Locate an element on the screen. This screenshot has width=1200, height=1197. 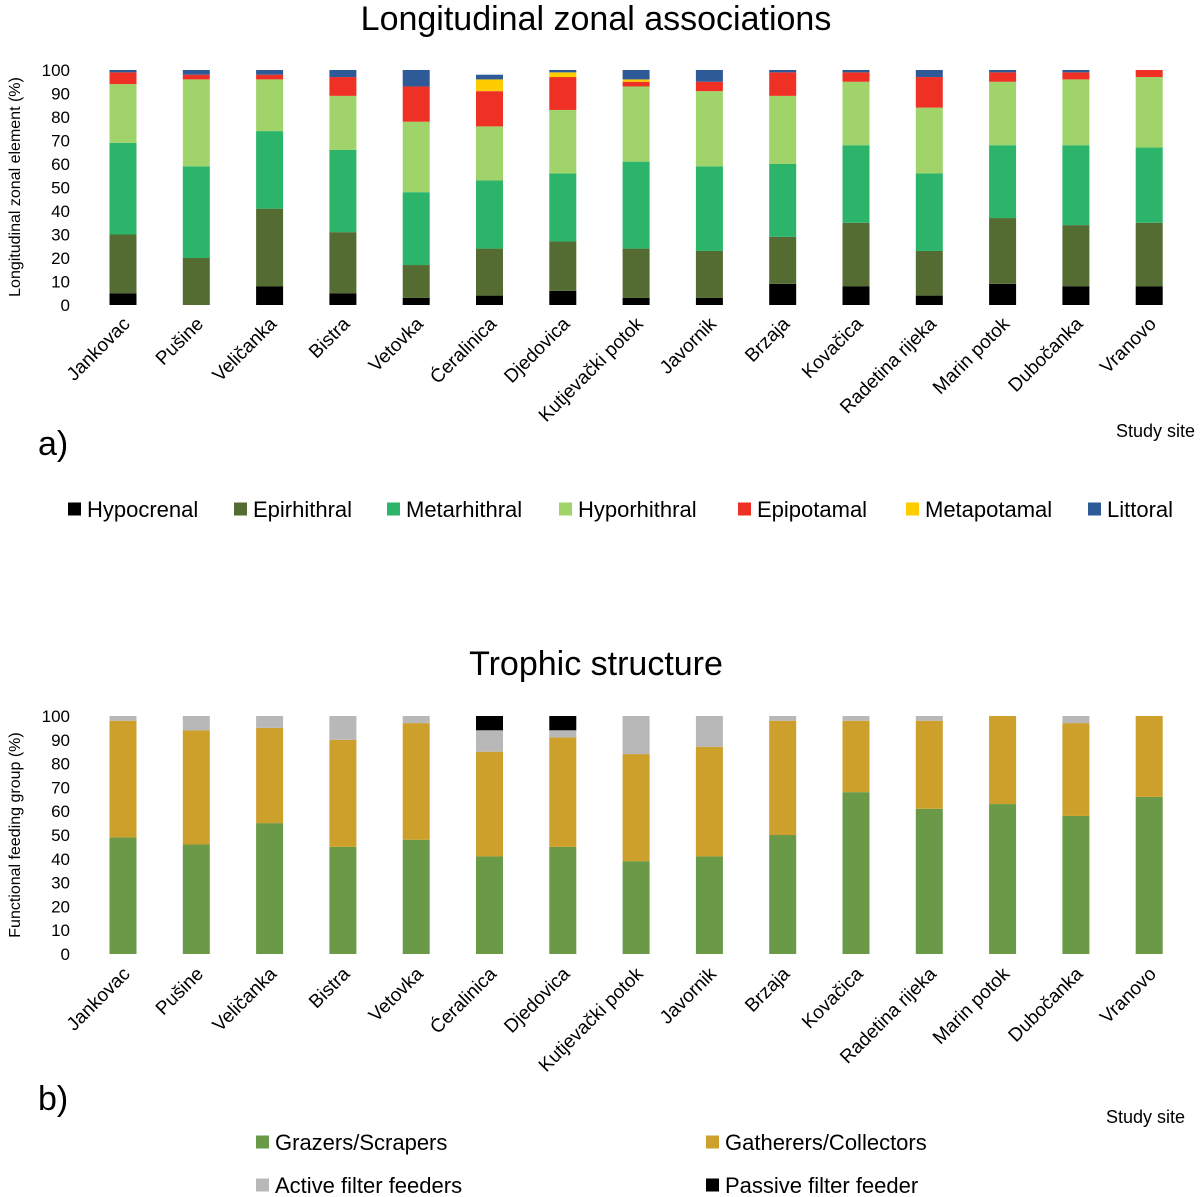
bar-segment-gatherers-collectors-jankovac is located at coordinates (123, 779).